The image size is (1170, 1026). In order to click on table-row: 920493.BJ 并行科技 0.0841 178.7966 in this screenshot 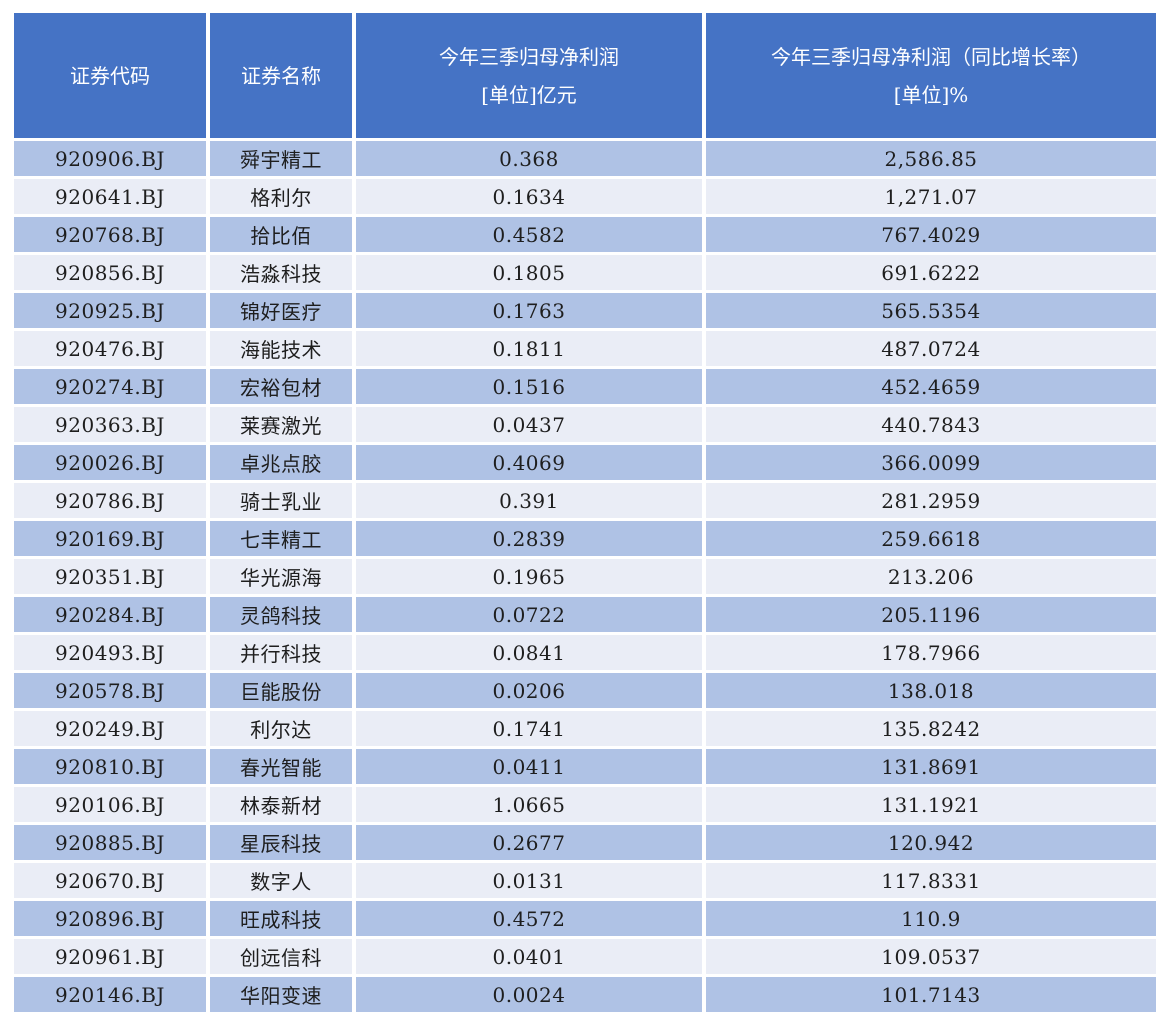, I will do `click(585, 652)`.